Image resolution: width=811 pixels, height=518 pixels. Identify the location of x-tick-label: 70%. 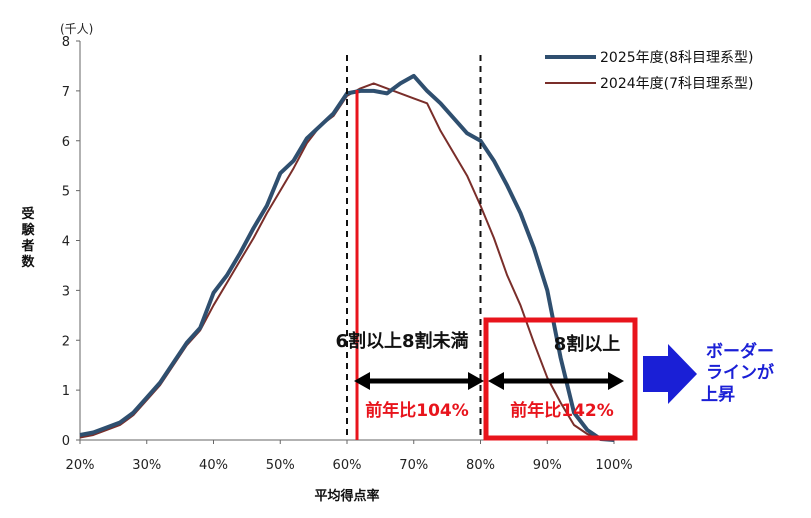
(413, 465).